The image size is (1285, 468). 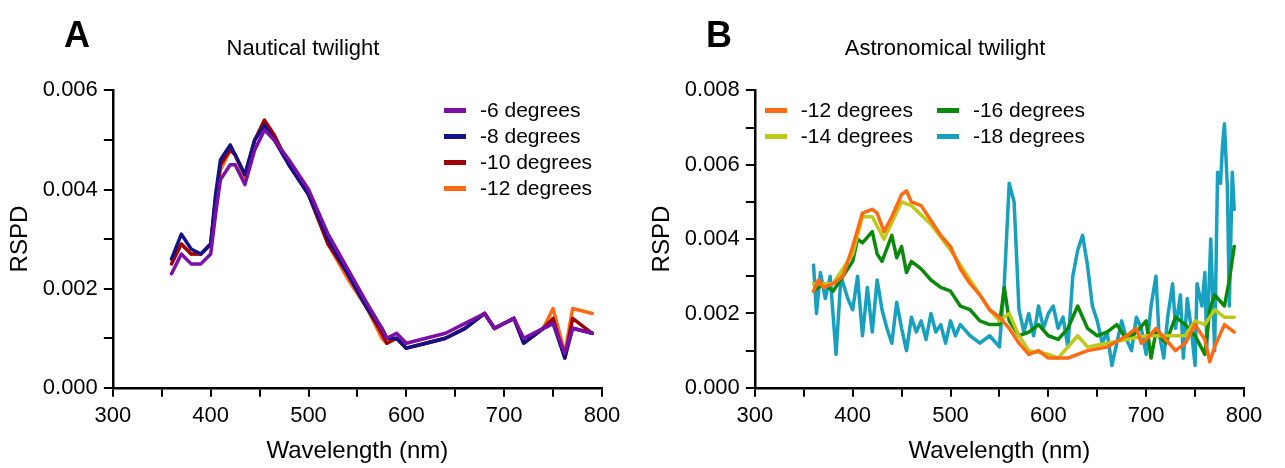 I want to click on text: B, so click(x=719, y=35).